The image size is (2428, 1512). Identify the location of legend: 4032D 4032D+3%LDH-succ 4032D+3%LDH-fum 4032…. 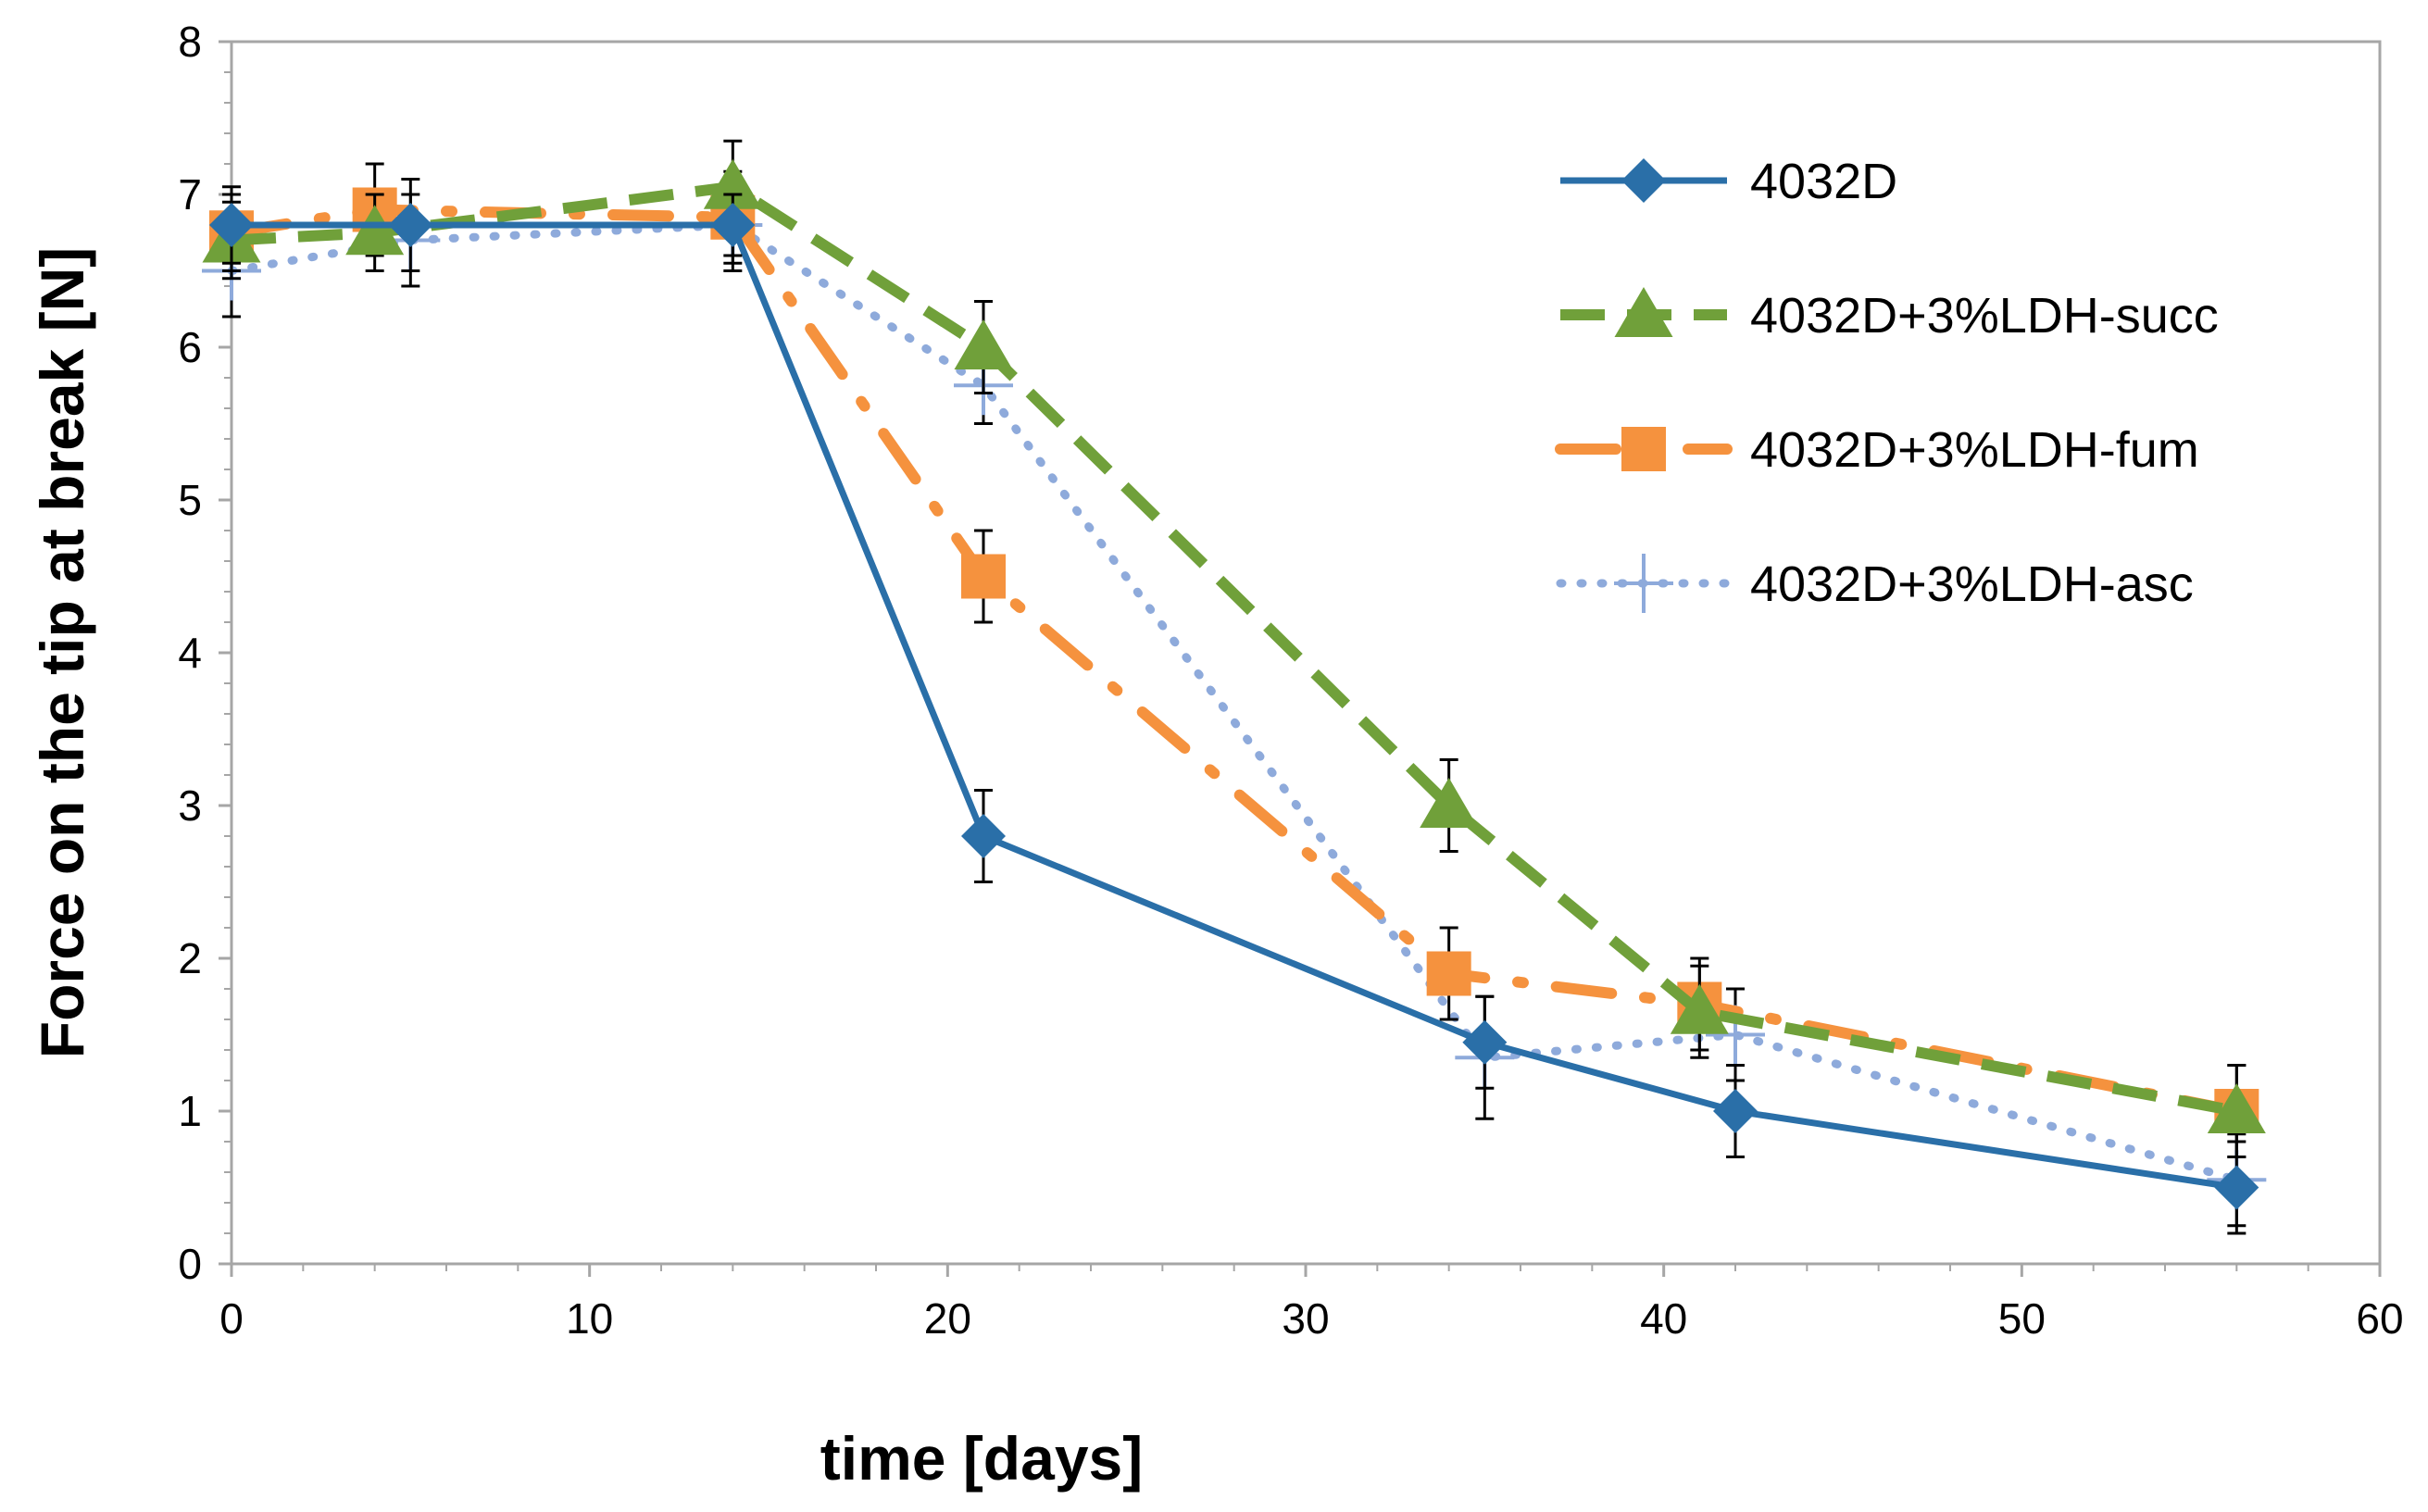
(1887, 383).